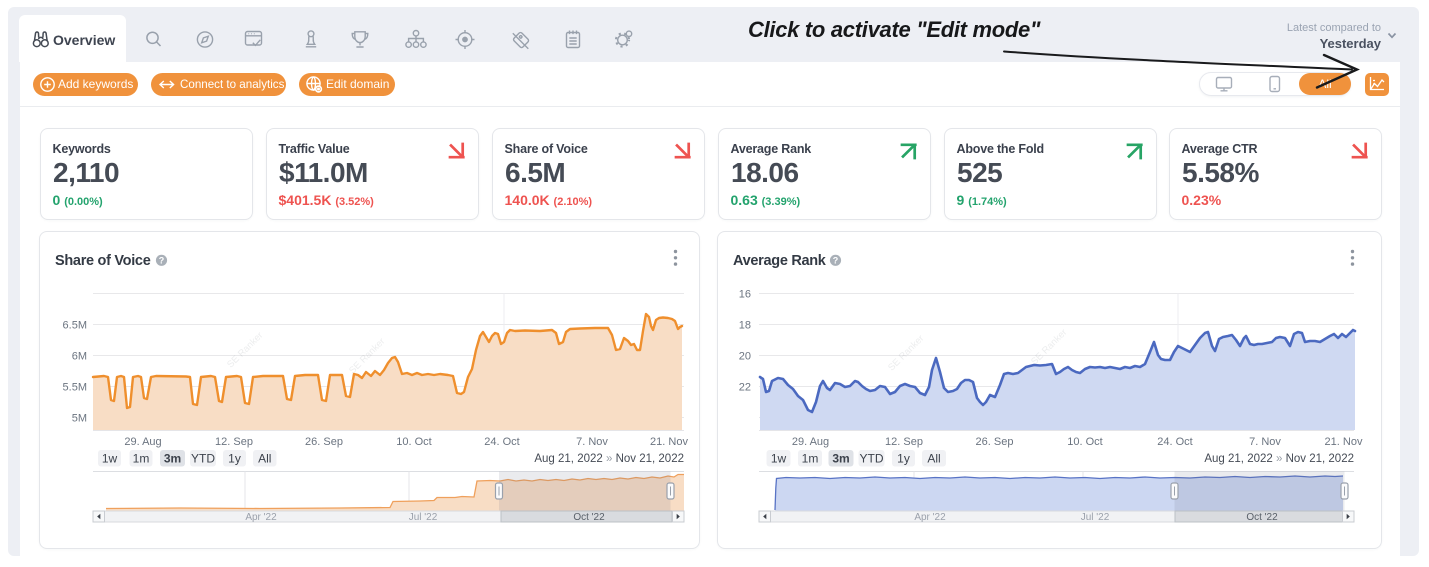 Image resolution: width=1429 pixels, height=567 pixels. Describe the element at coordinates (75, 387) in the screenshot. I see `svg-text: 5.5M` at that location.